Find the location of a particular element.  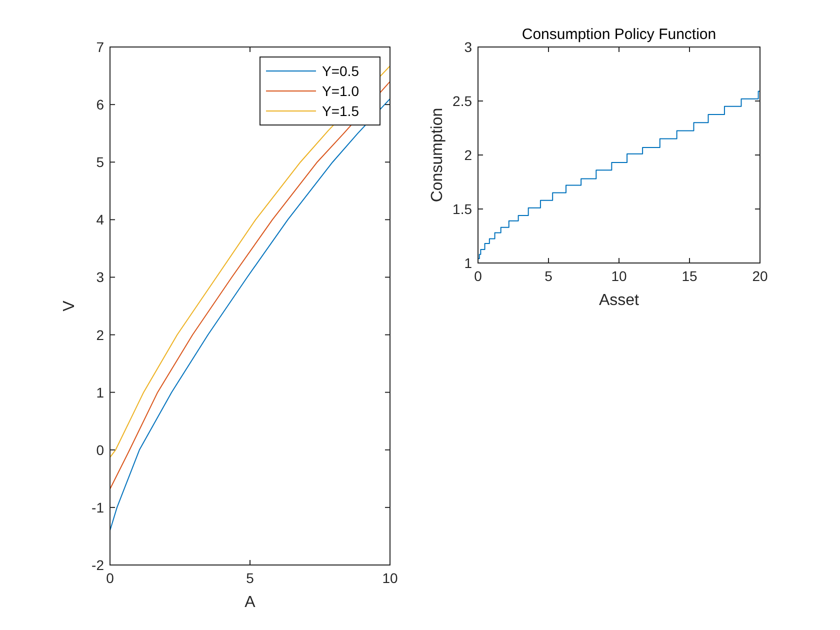

chart-title: Consumption Policy Function is located at coordinates (619, 34).